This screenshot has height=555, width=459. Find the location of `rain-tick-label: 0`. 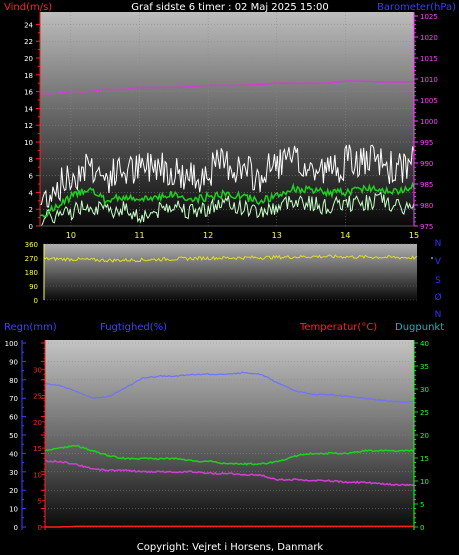

rain-tick-label: 0 is located at coordinates (16, 528).